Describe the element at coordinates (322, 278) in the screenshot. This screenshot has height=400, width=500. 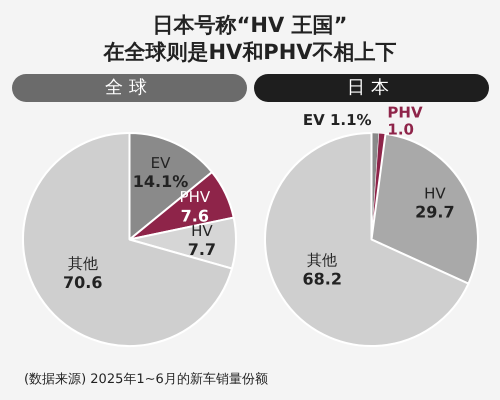
I see `data-label: 68.2` at that location.